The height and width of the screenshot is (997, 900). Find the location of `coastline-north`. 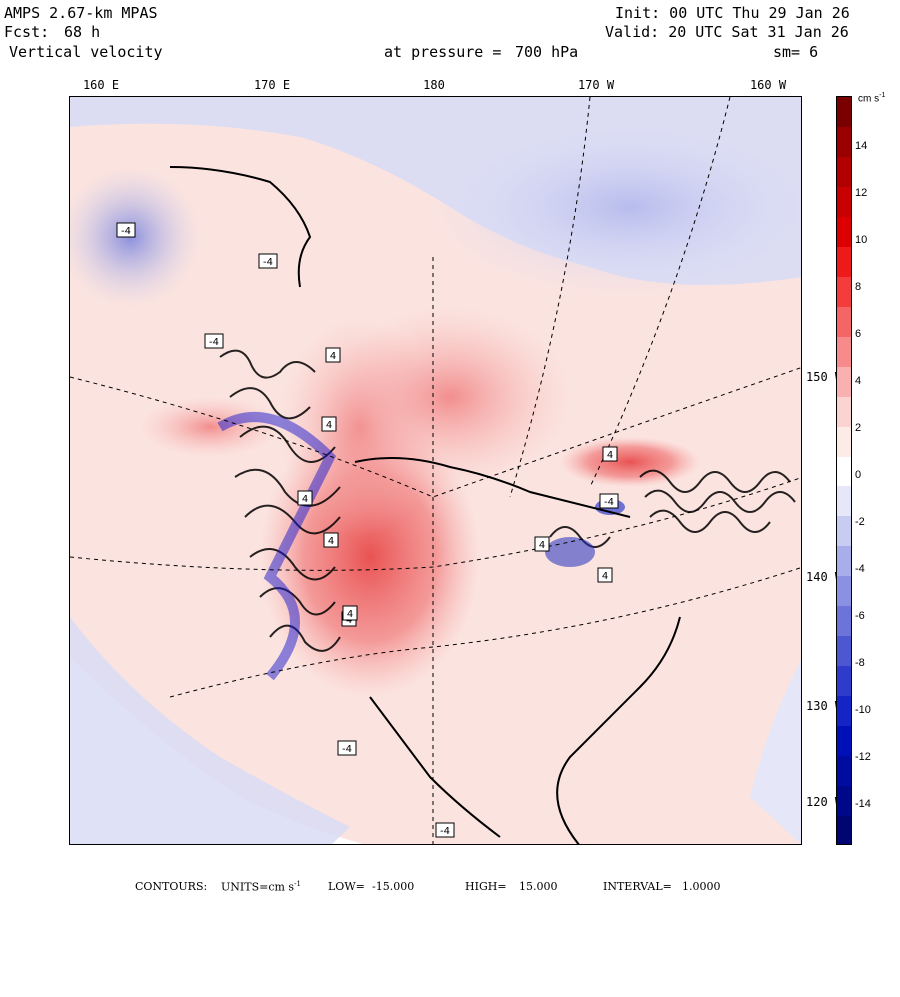

coastline-north is located at coordinates (240, 227).